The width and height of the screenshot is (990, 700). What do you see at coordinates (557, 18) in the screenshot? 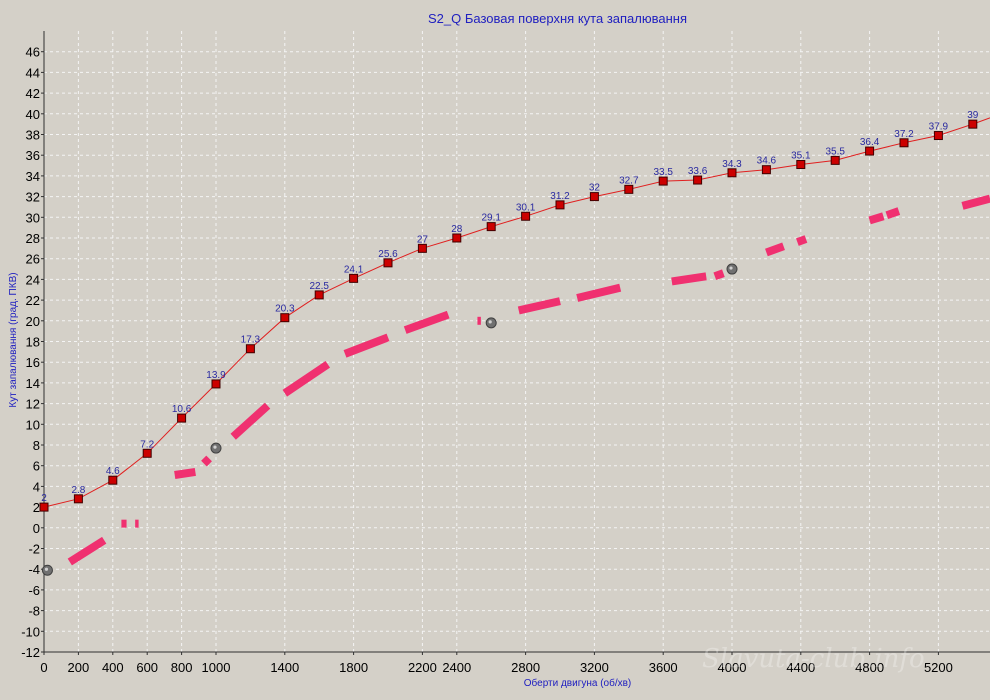
I see `chart-title: S2_Q Базовая поверхня кута запалювання` at bounding box center [557, 18].